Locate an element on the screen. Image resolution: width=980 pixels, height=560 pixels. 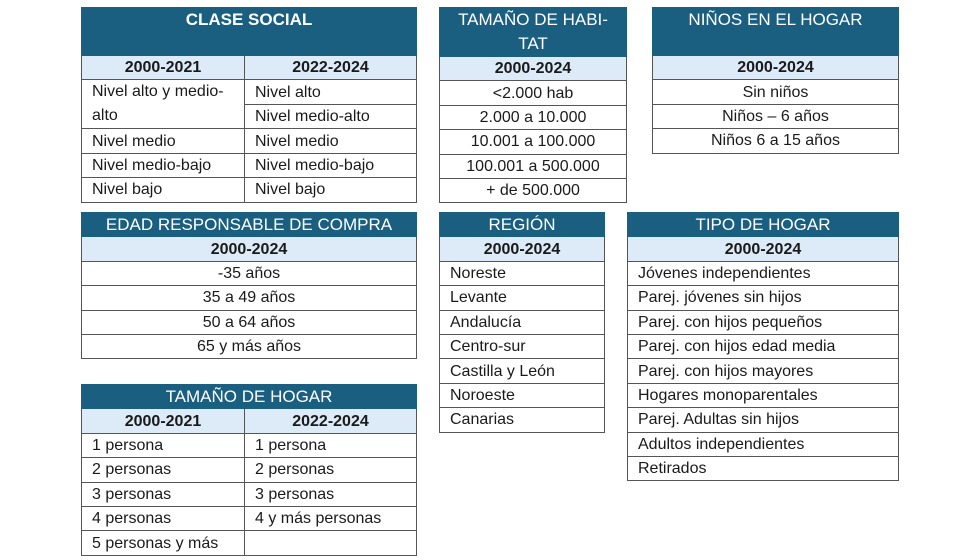
table-title: TIPO DE HOGAR is located at coordinates (763, 224).